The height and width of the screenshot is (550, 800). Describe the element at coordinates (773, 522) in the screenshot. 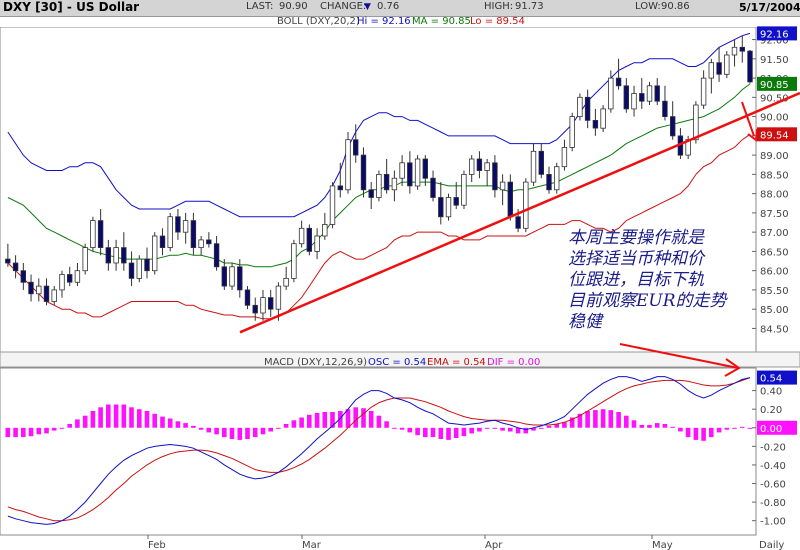

I see `macd-tick-label: -1.00` at that location.